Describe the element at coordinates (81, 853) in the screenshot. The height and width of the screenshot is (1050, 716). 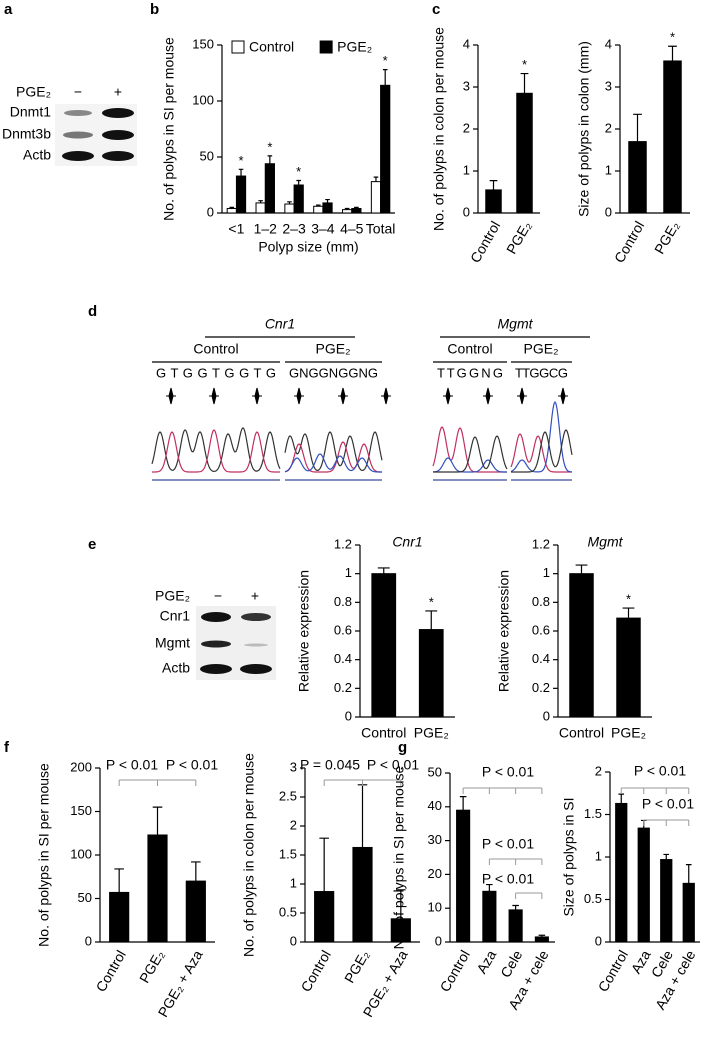
I see `y-tick-label: 100` at that location.